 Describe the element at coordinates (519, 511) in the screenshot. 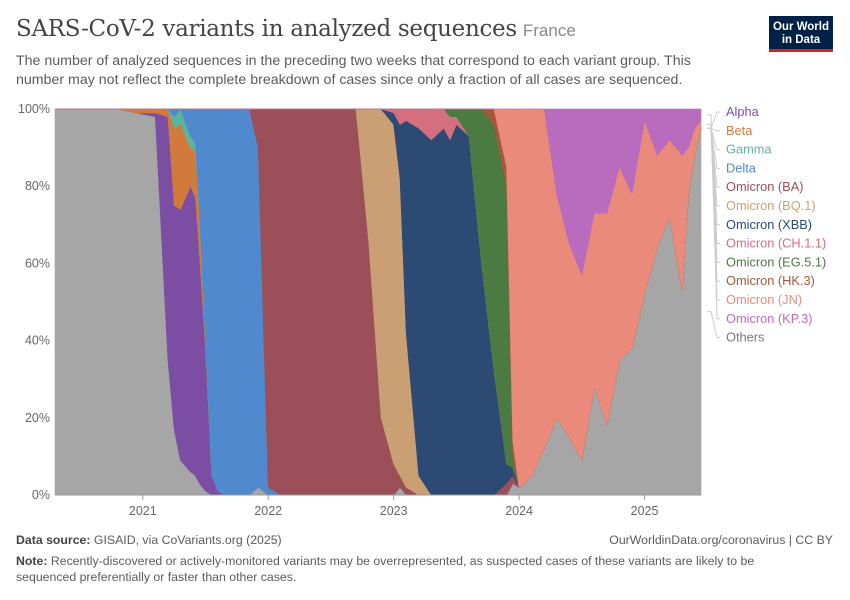

I see `x-tick-label: 2024` at that location.